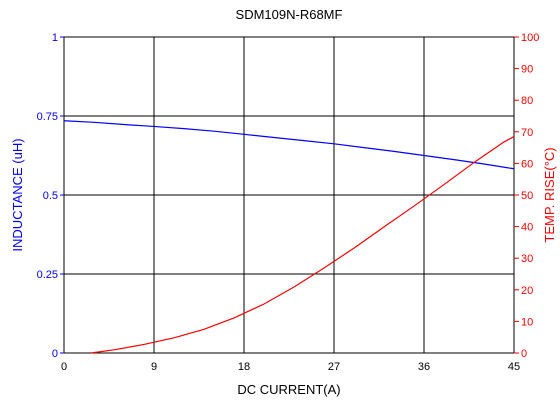  Describe the element at coordinates (530, 38) in the screenshot. I see `y-right-tick-label-10: 100` at that location.